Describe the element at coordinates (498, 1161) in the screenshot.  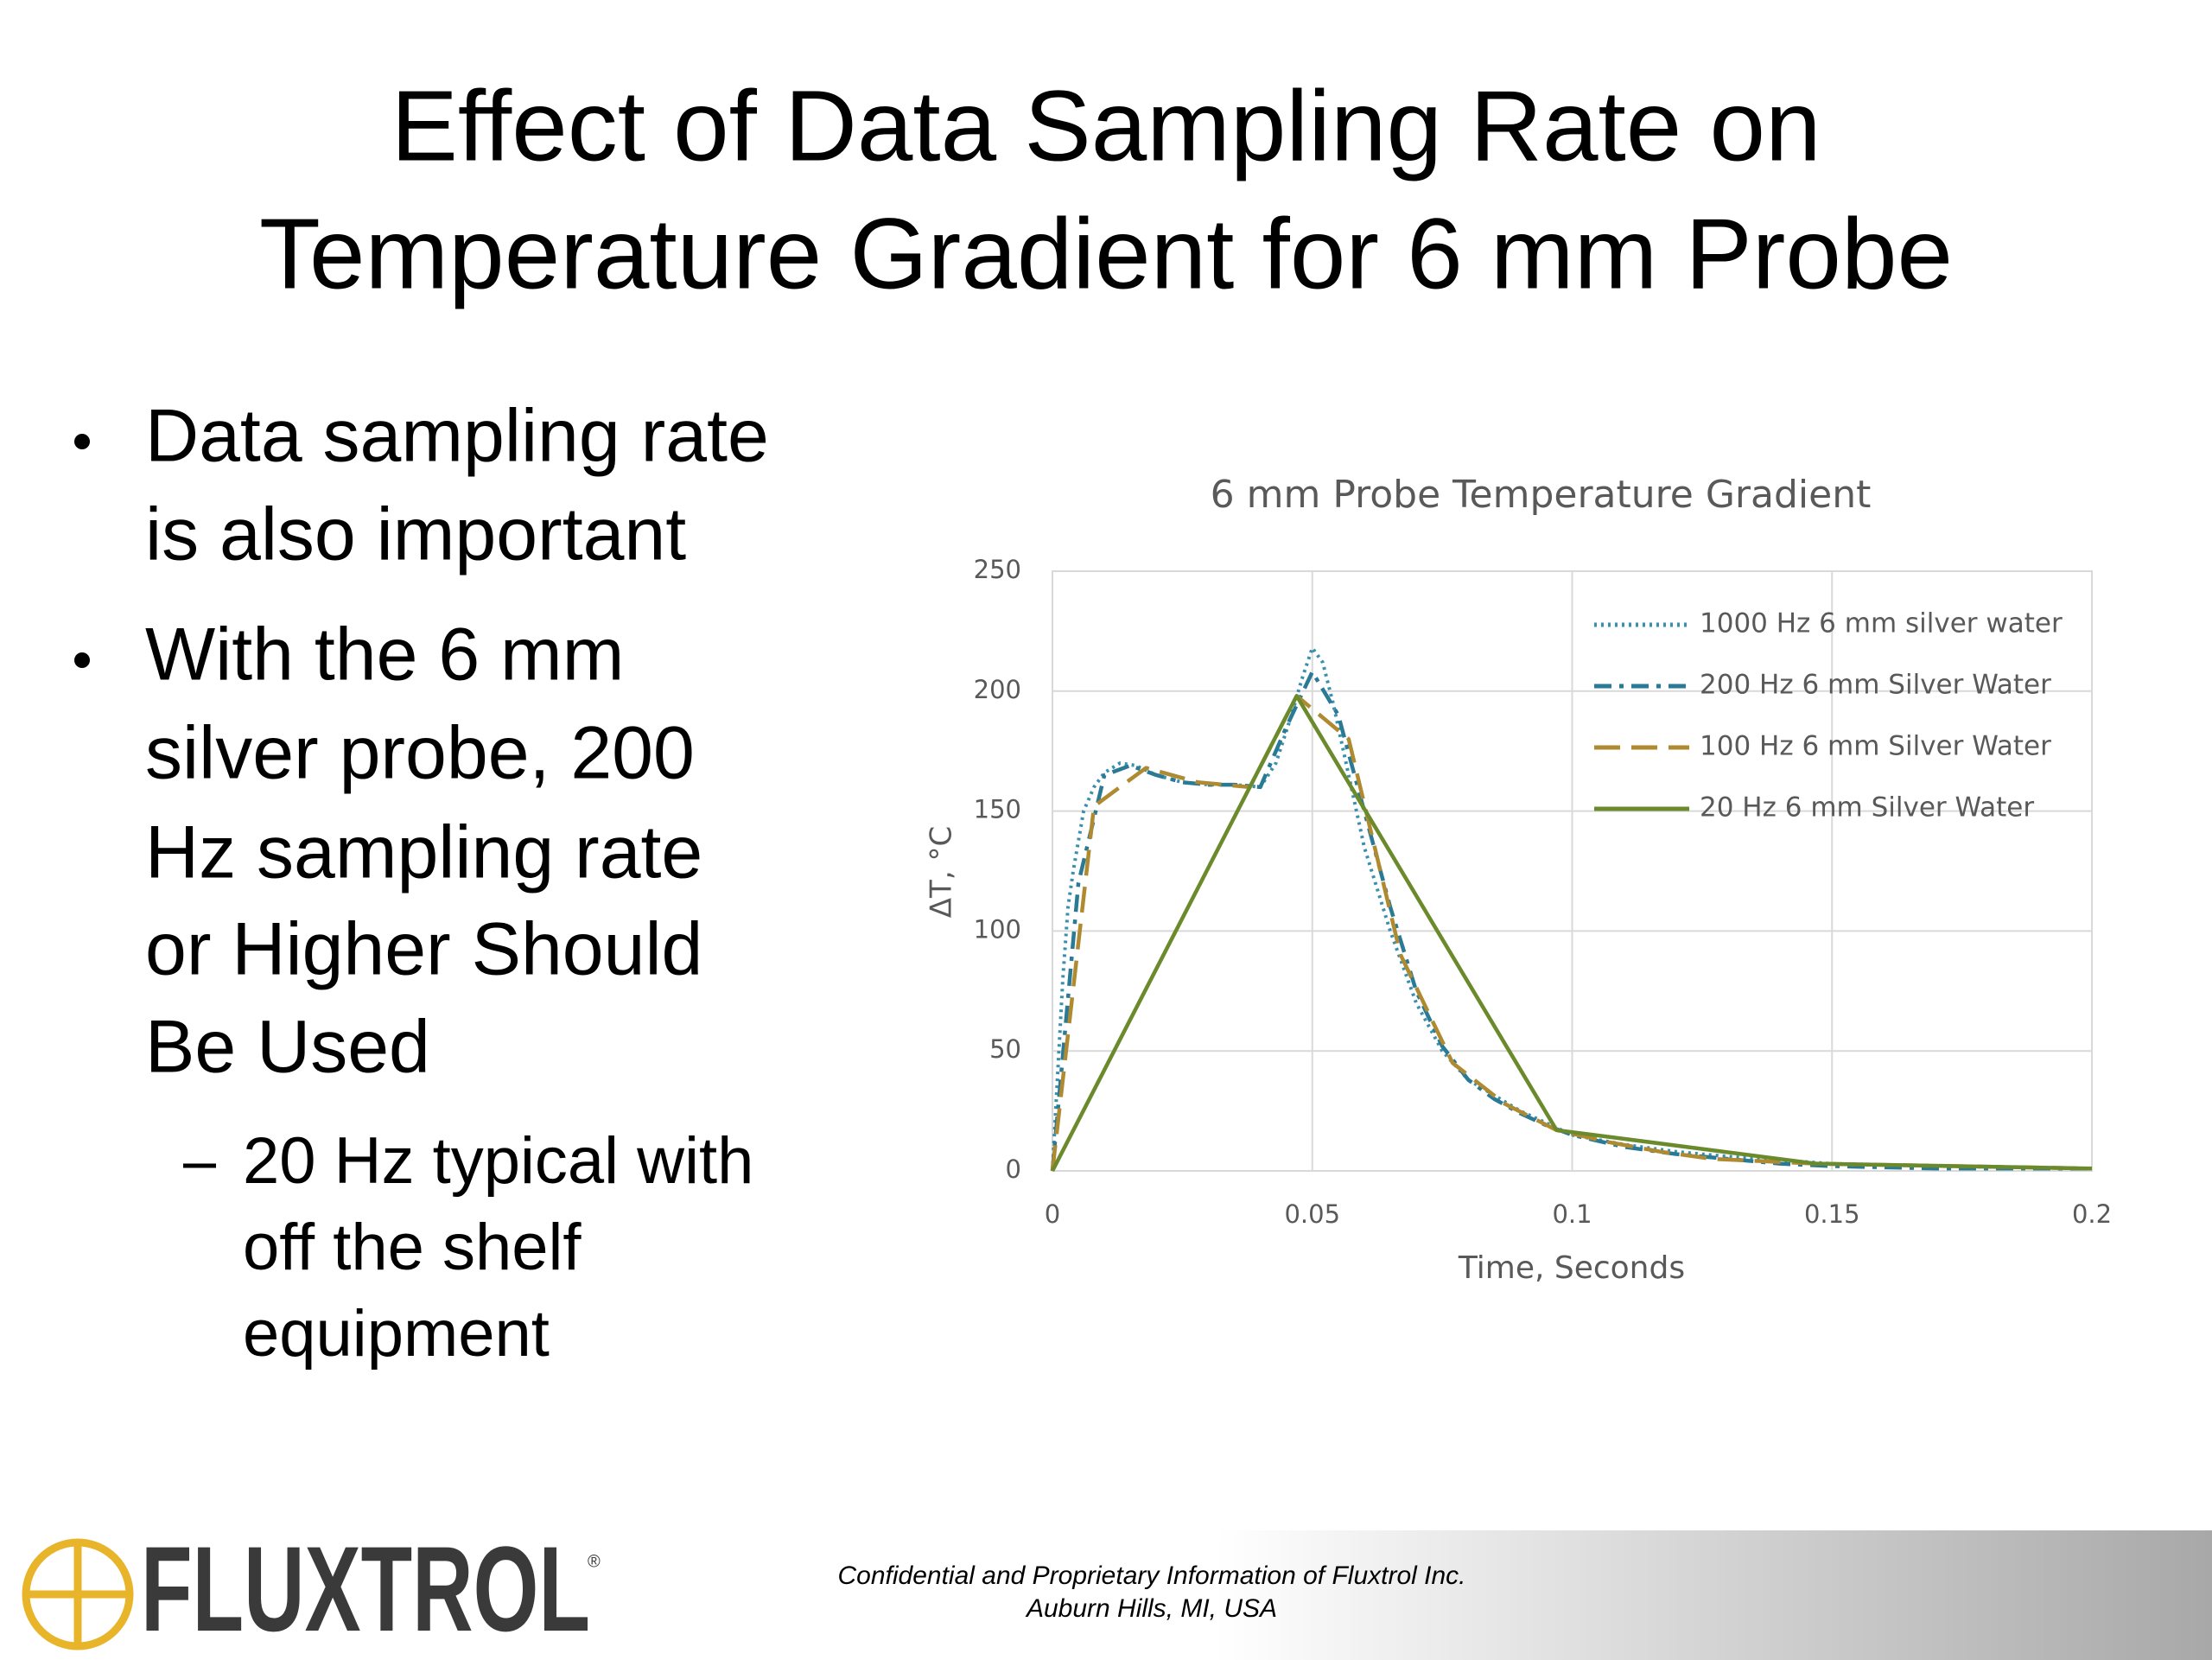
I see `sub-bullet-text: 20 Hz typical with` at that location.